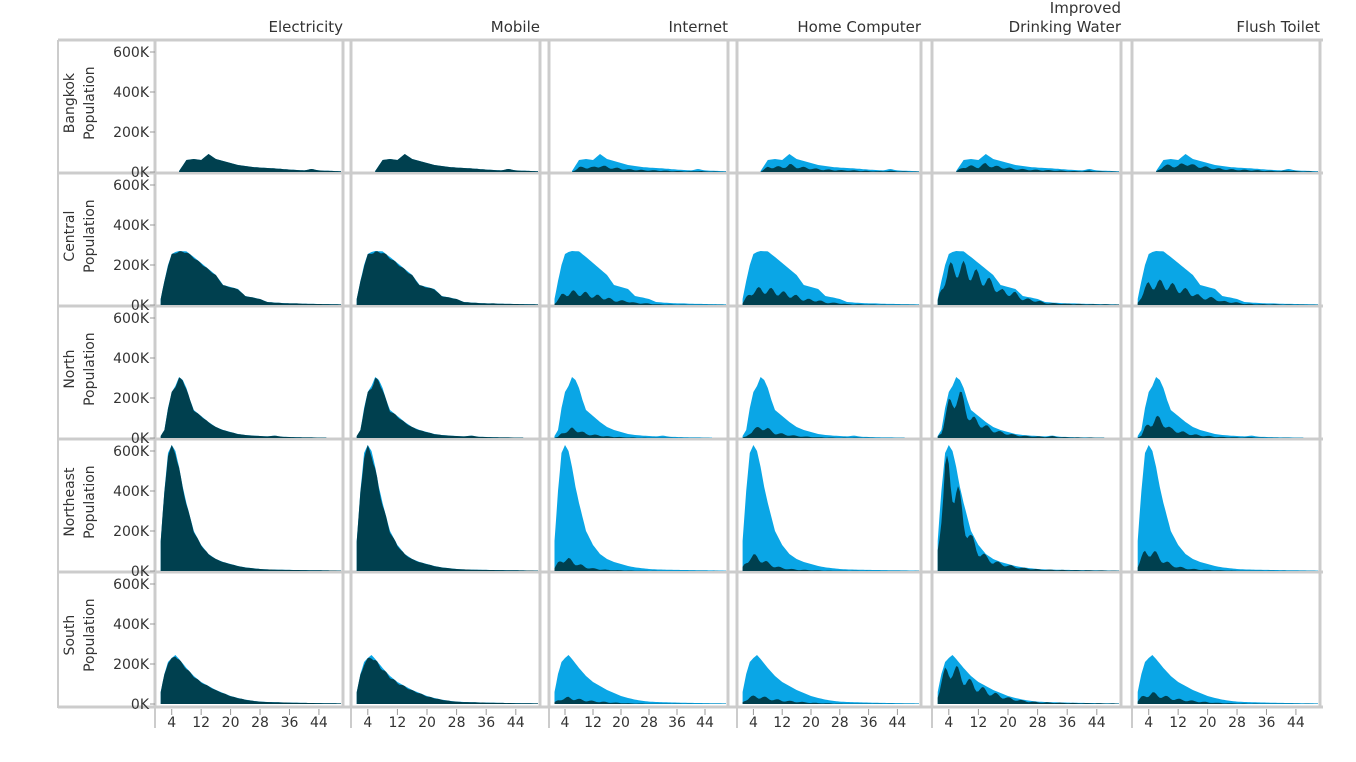 The height and width of the screenshot is (762, 1356). I want to click on with-amenity-area-northeast-flush-toilet, so click(1227, 560).